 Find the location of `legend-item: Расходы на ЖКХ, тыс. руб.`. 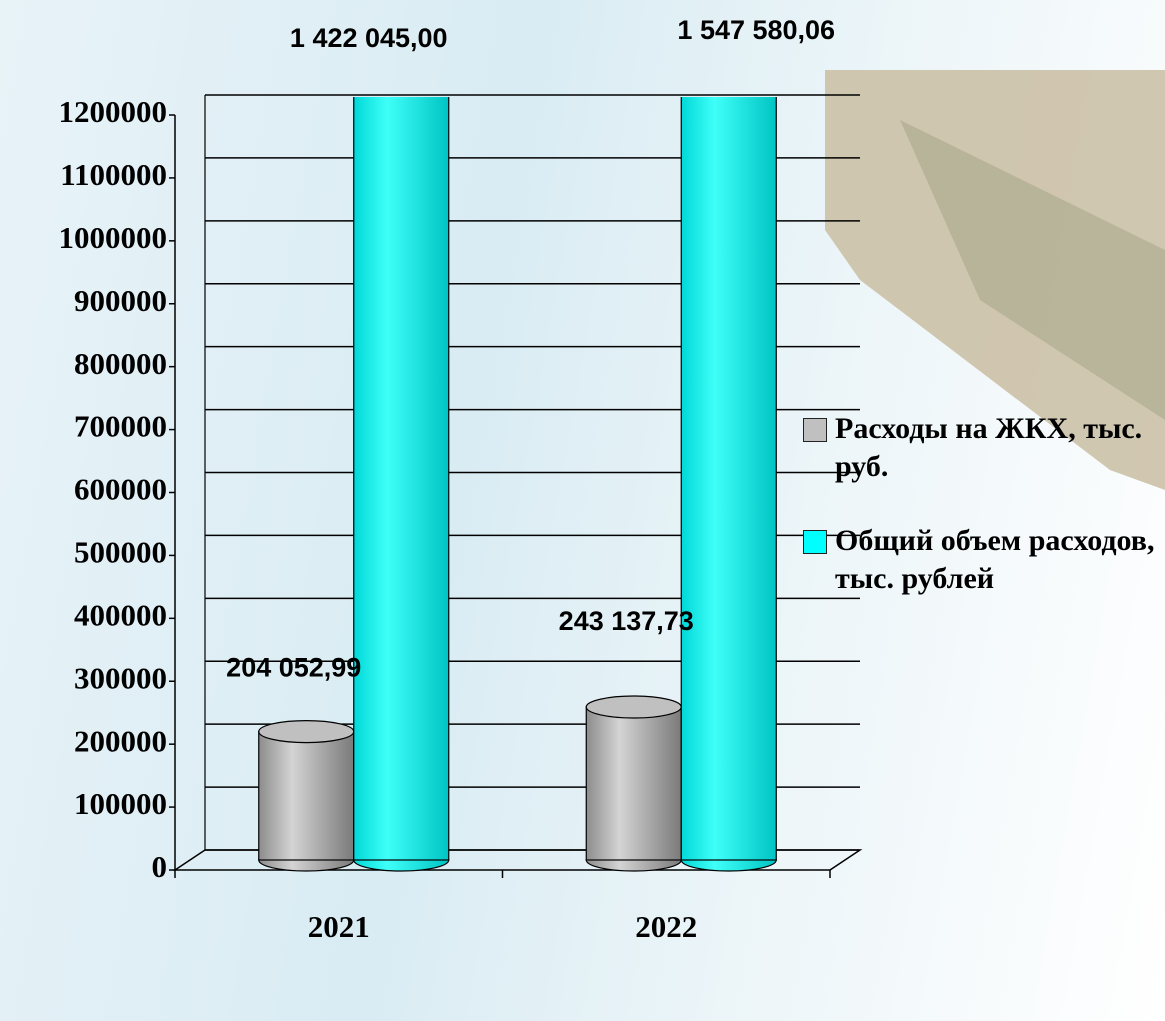

legend-item: Расходы на ЖКХ, тыс. руб. is located at coordinates (983, 448).